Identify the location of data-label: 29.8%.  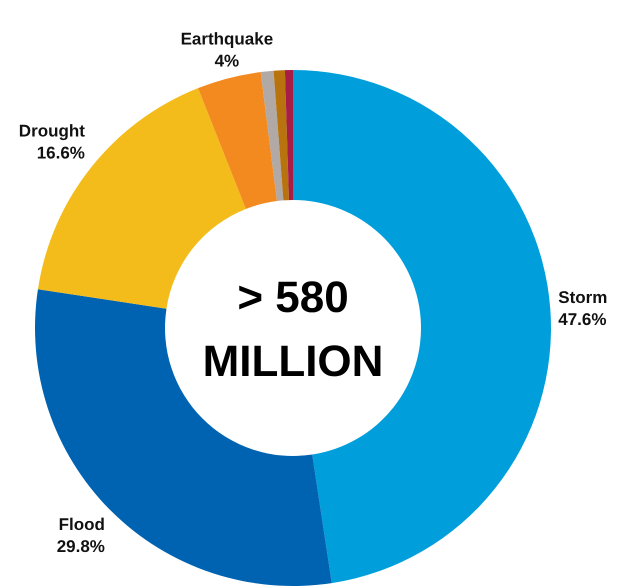
(80, 546).